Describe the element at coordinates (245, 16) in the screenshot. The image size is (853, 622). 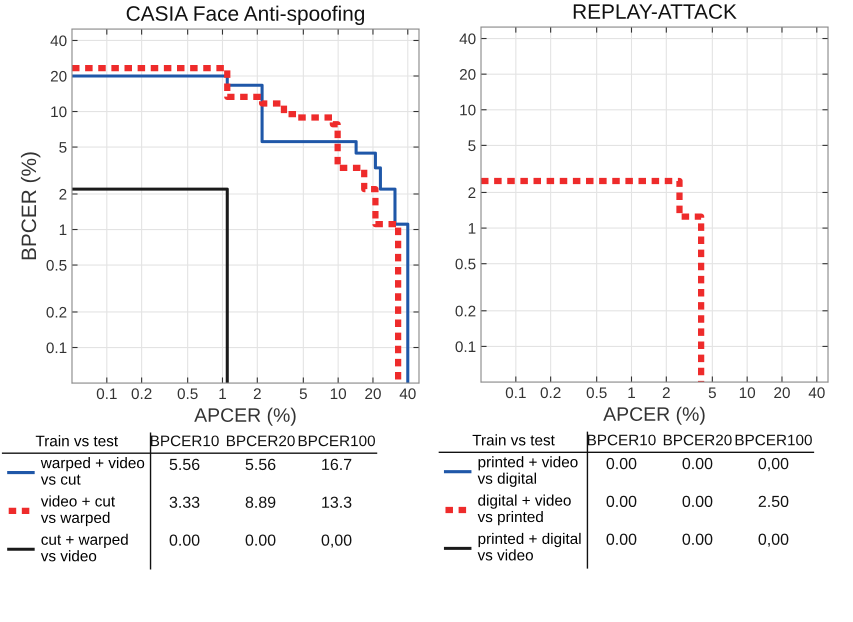
I see `chart-title: CASIA Face Anti-spoofing` at that location.